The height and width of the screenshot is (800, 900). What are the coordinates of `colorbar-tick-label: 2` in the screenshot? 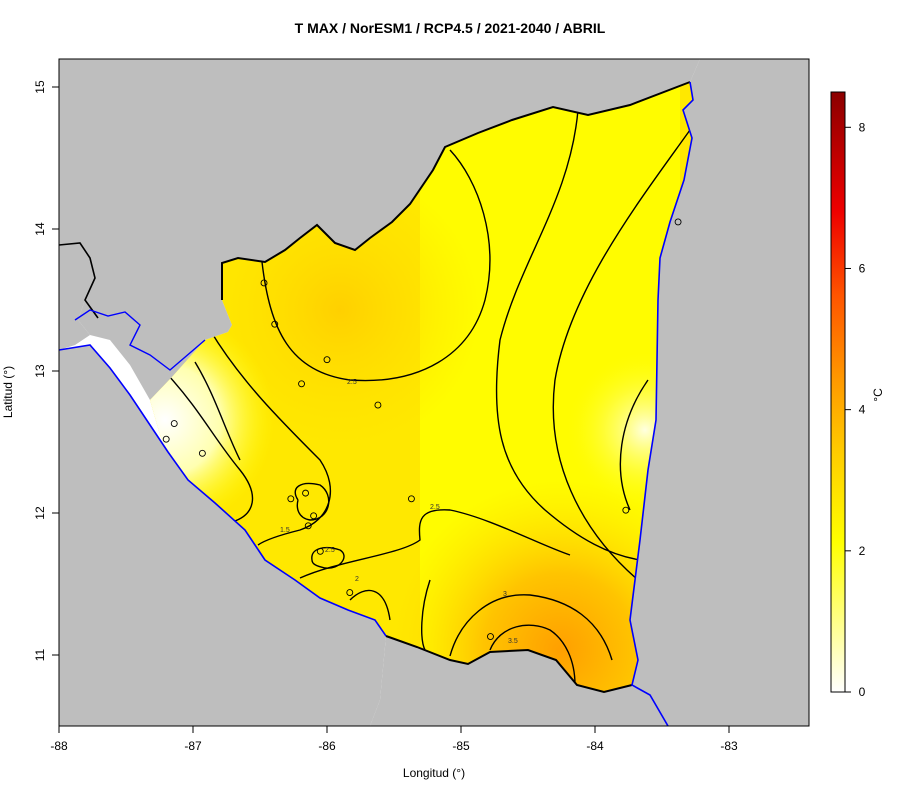 It's located at (862, 551).